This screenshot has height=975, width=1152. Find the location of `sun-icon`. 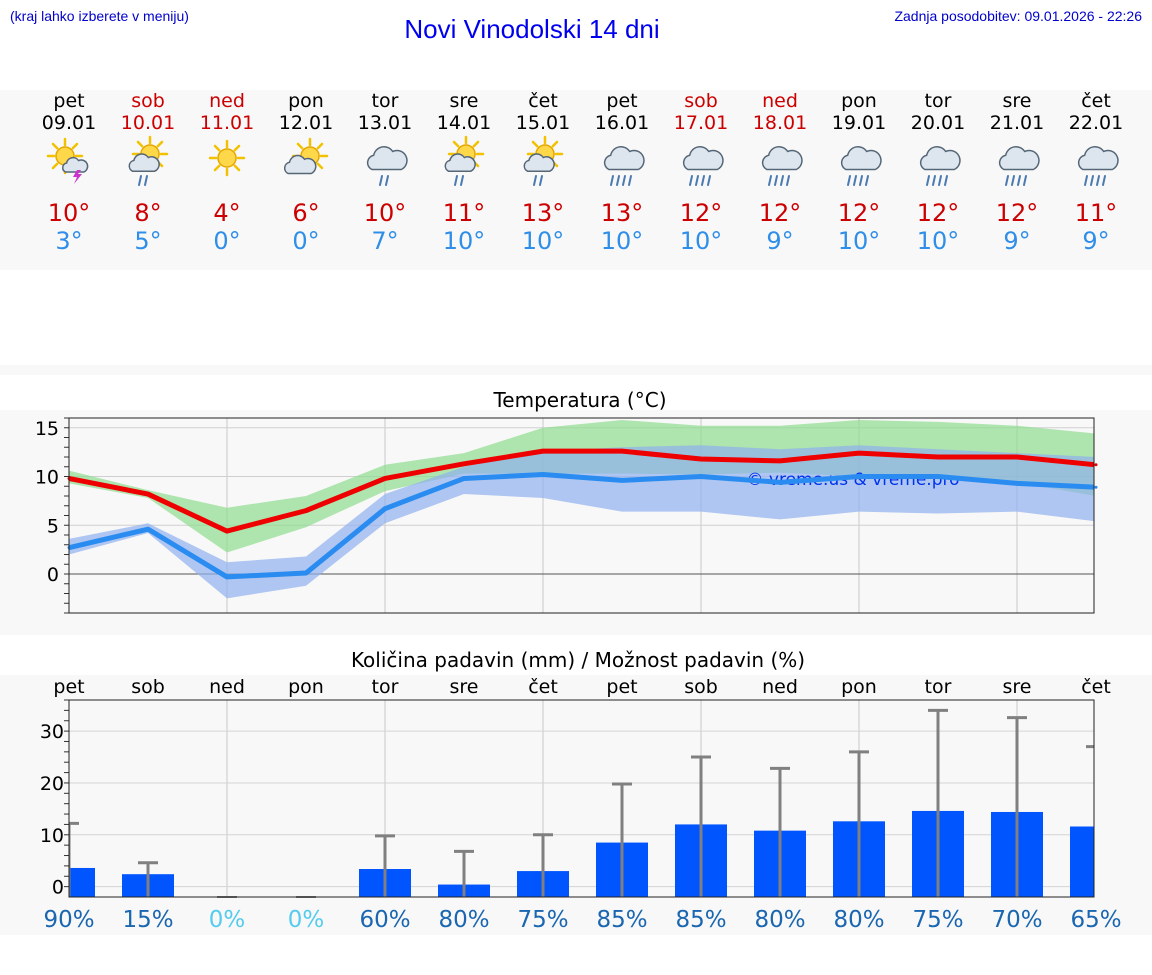

sun-icon is located at coordinates (227, 158).